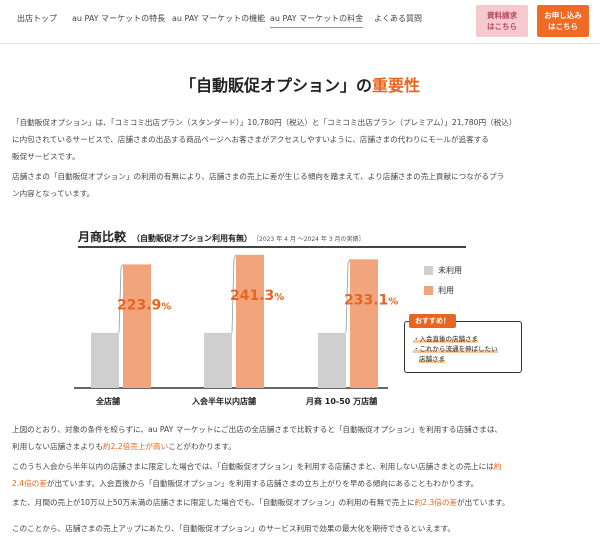 This screenshot has width=600, height=549. What do you see at coordinates (439, 290) in the screenshot?
I see `legend-used: 利用` at bounding box center [439, 290].